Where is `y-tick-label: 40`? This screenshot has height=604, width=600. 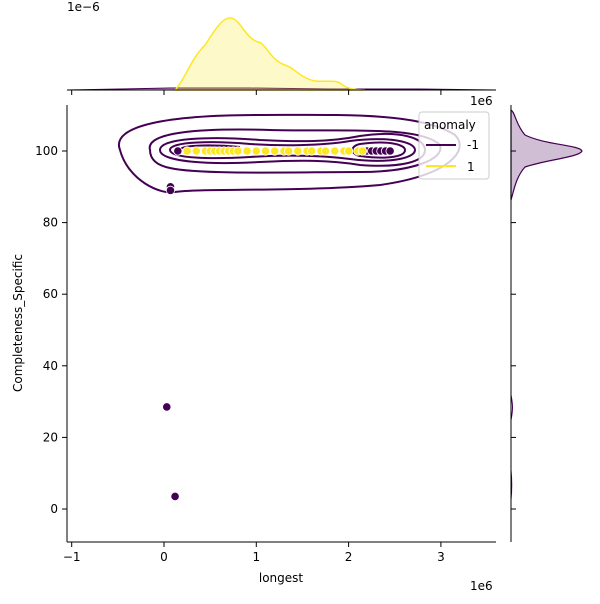
y-tick-label: 40 is located at coordinates (50, 366).